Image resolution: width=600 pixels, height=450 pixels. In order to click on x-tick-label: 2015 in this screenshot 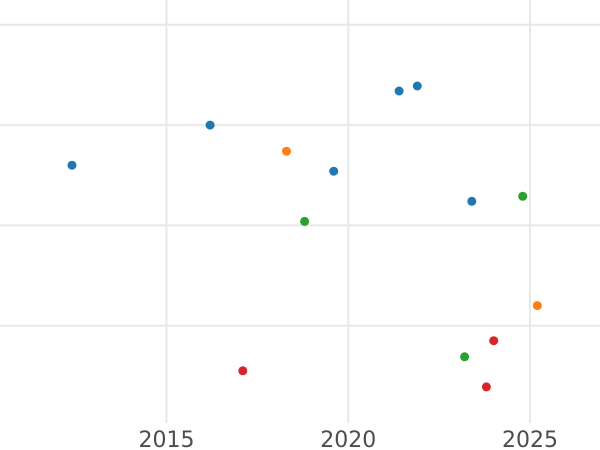, I will do `click(167, 439)`.